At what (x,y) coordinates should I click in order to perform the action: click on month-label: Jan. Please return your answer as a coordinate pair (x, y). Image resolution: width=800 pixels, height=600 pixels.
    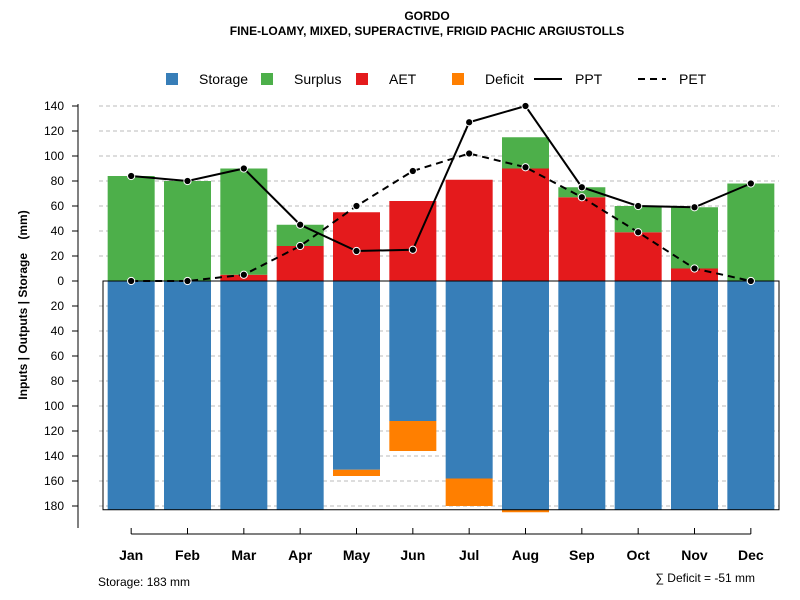
    Looking at the image, I should click on (131, 555).